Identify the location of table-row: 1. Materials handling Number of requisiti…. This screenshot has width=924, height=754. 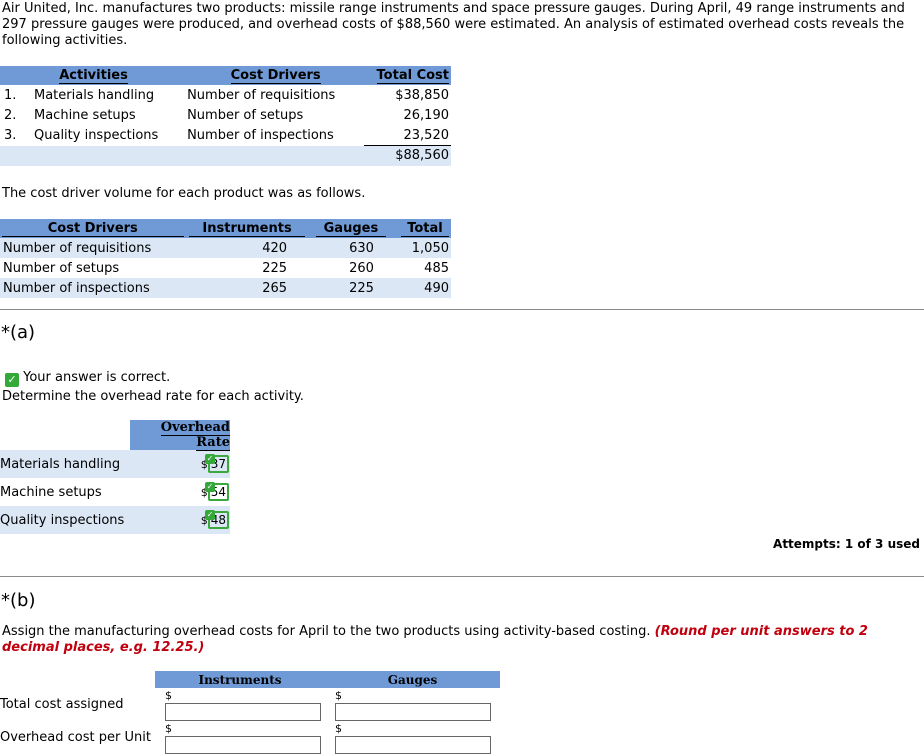
(225, 95).